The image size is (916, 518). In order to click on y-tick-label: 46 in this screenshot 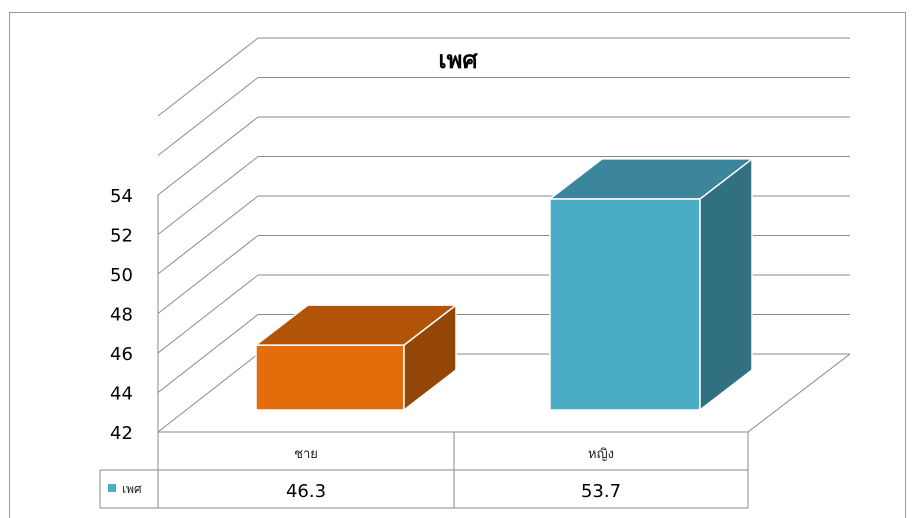, I will do `click(121, 354)`.